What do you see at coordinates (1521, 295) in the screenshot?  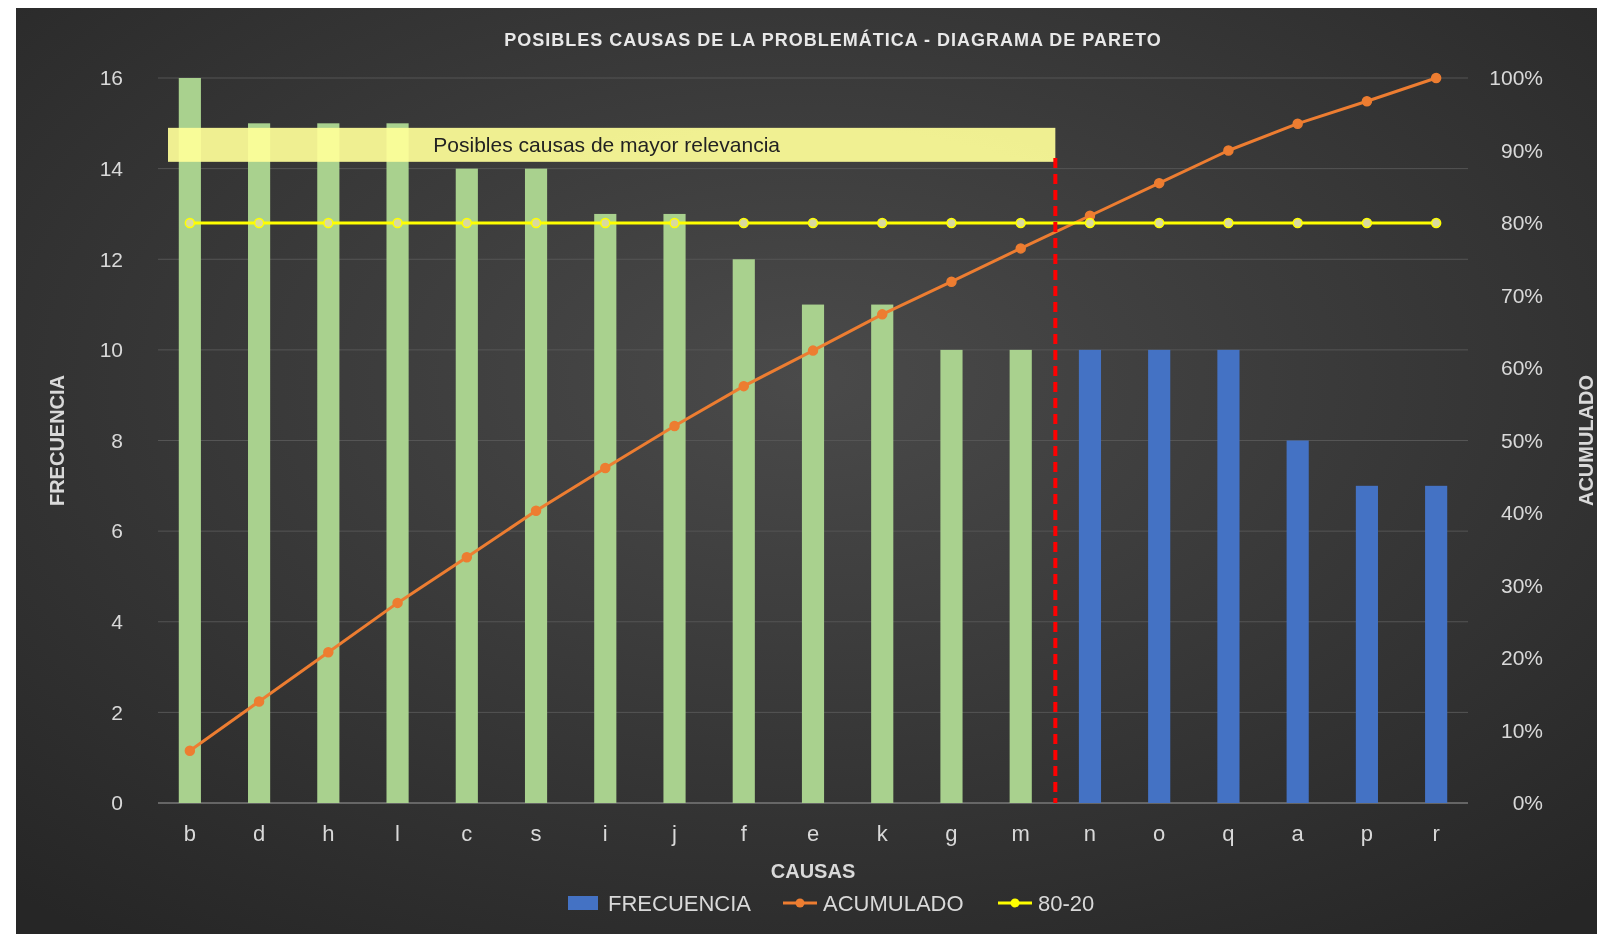 I see `y2-tick-label: 70%` at bounding box center [1521, 295].